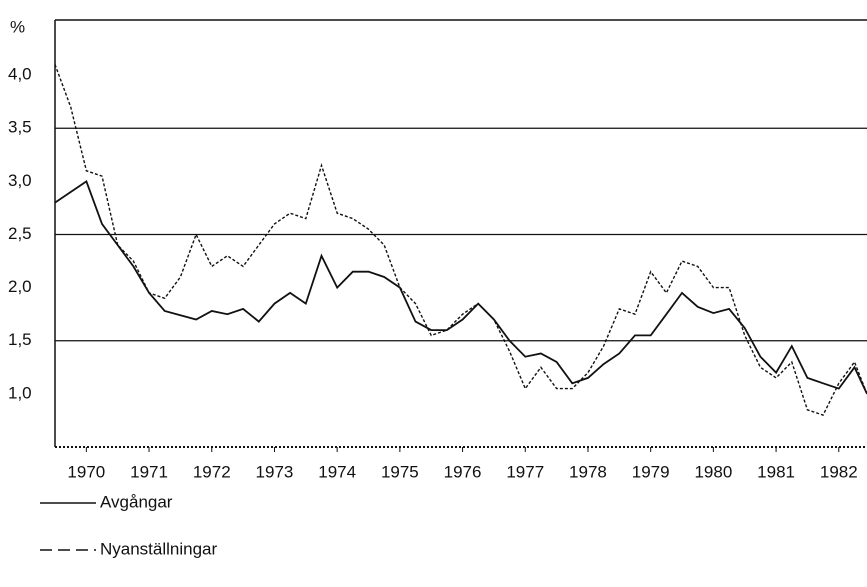  Describe the element at coordinates (159, 548) in the screenshot. I see `legend-label: Nyanställningar` at that location.